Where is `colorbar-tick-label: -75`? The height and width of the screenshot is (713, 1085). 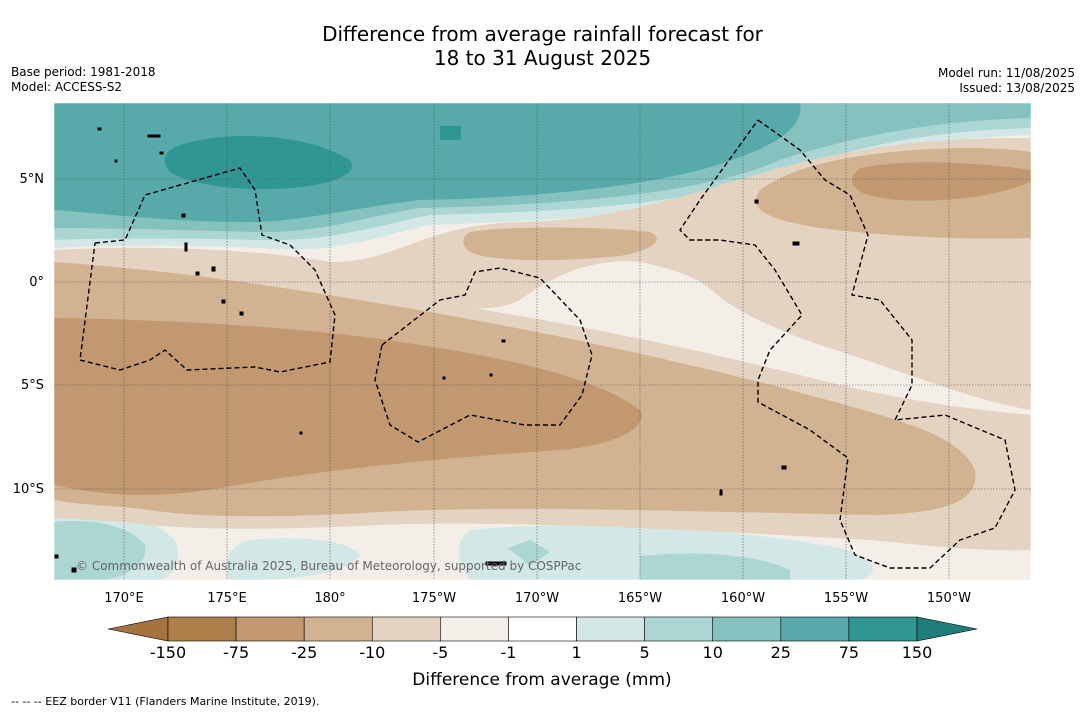
colorbar-tick-label: -75 is located at coordinates (236, 652).